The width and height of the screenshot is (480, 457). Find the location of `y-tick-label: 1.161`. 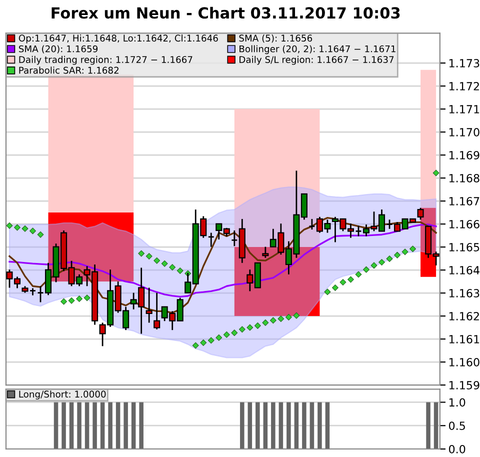

y-tick-label: 1.161 is located at coordinates (464, 339).